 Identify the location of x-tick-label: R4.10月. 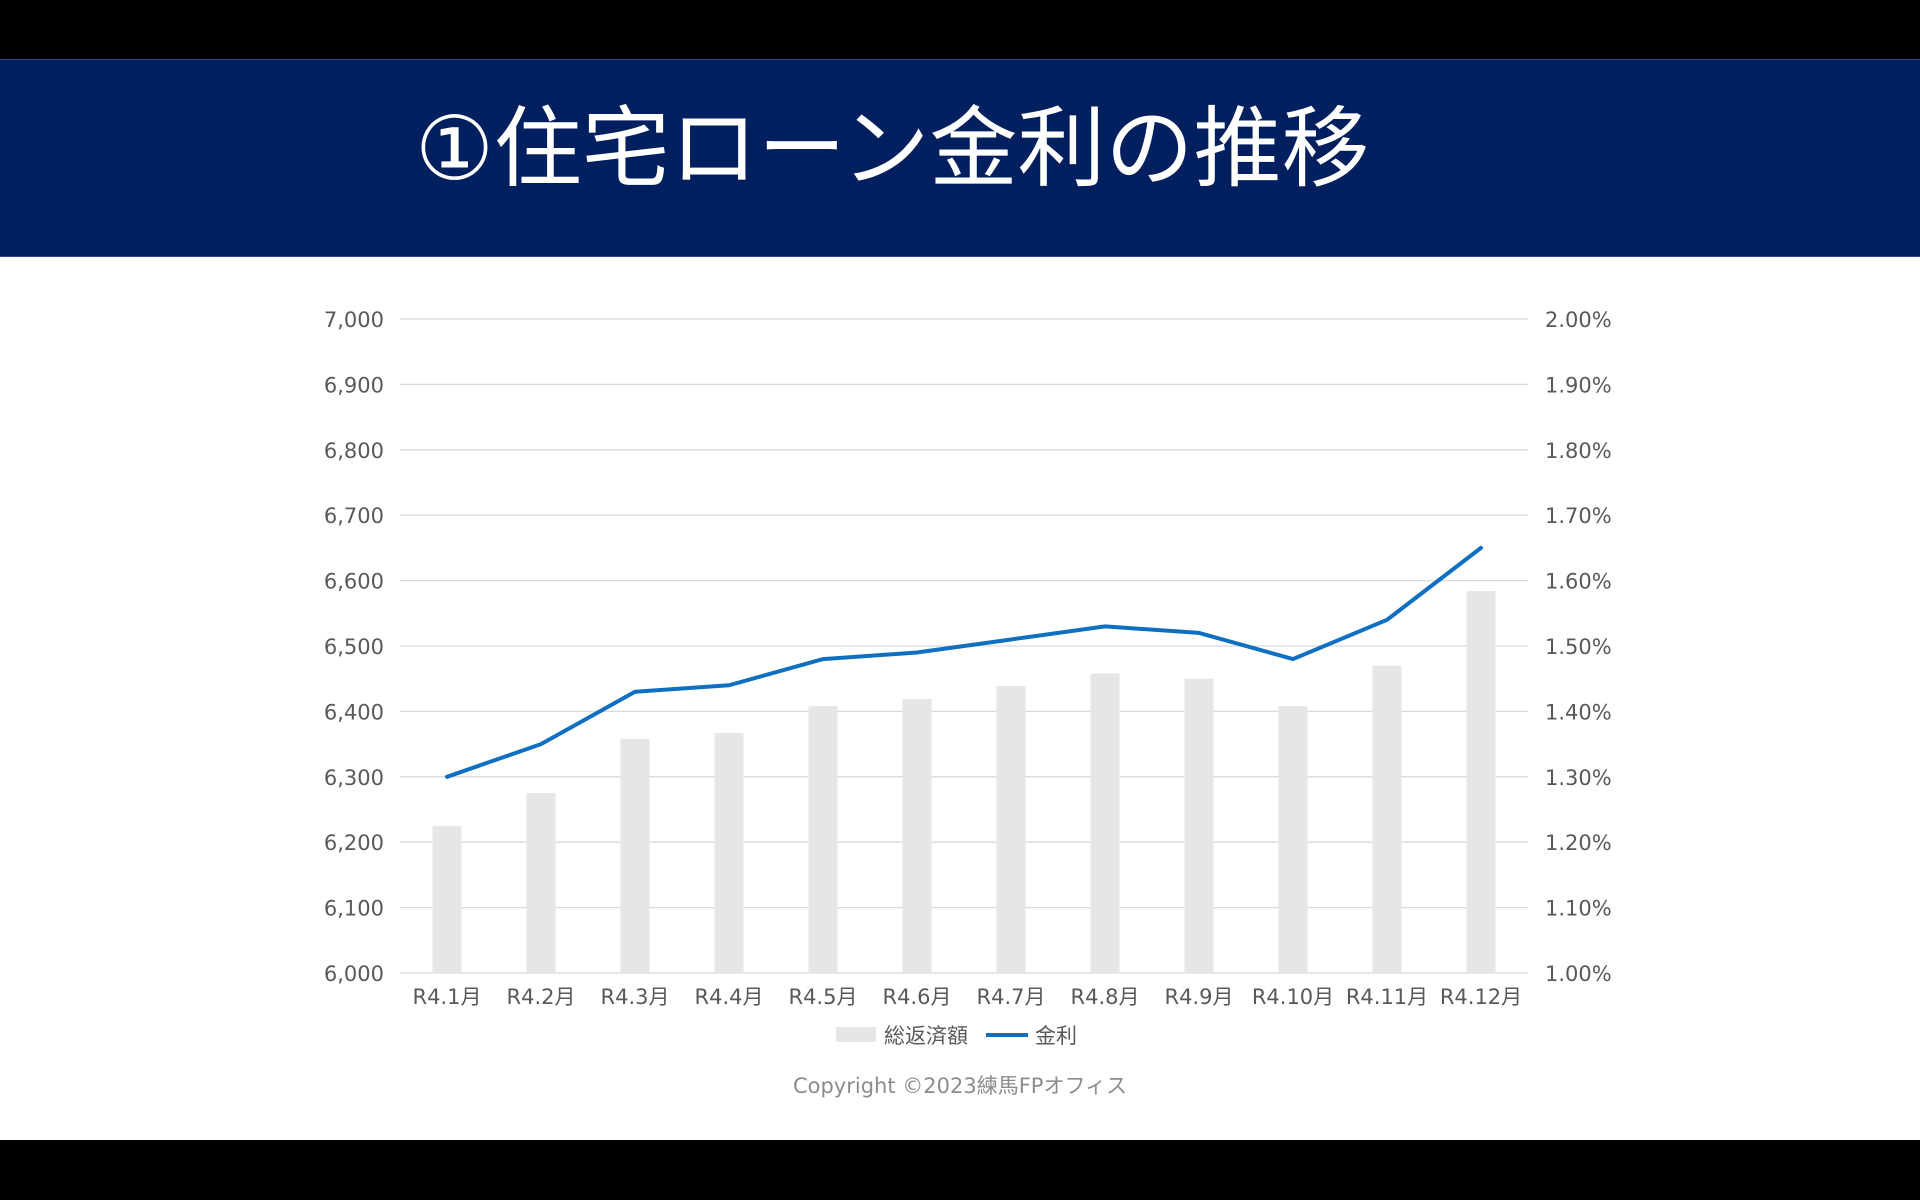
(1293, 997).